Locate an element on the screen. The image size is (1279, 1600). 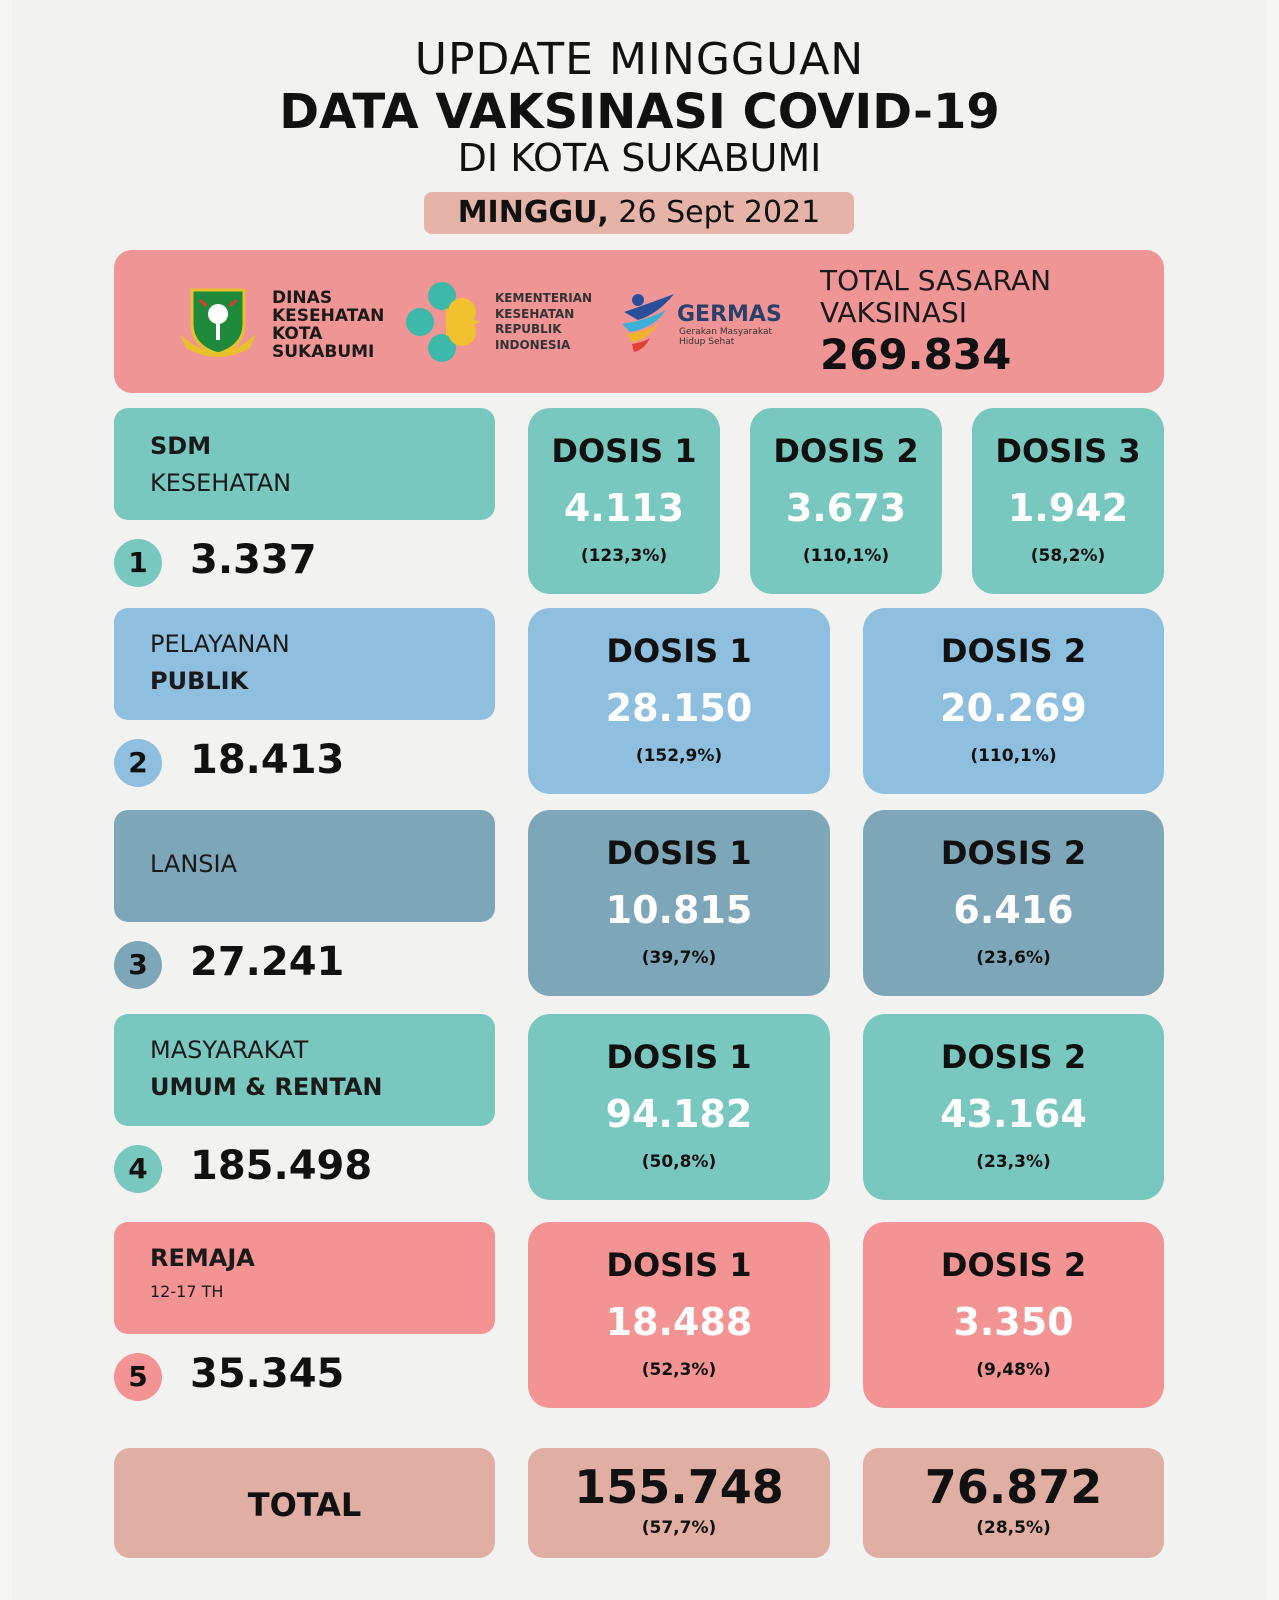
dose-value: 10.815 is located at coordinates (679, 910).